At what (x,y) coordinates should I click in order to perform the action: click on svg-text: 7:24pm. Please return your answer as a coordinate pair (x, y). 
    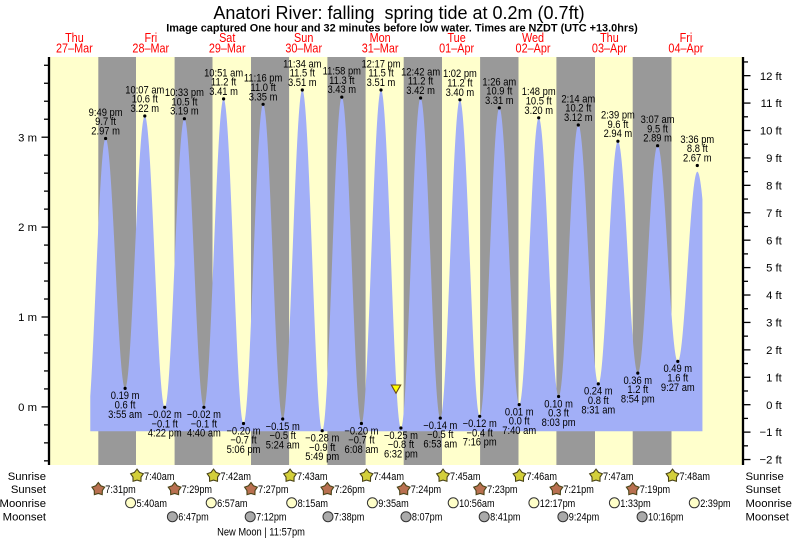
    Looking at the image, I should click on (426, 490).